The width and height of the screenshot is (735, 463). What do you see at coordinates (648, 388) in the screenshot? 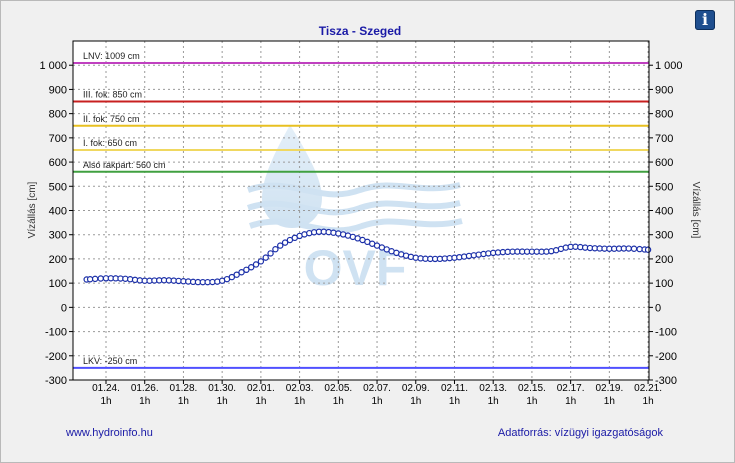
I see `x-tick-label-date: 02.21.` at bounding box center [648, 388].